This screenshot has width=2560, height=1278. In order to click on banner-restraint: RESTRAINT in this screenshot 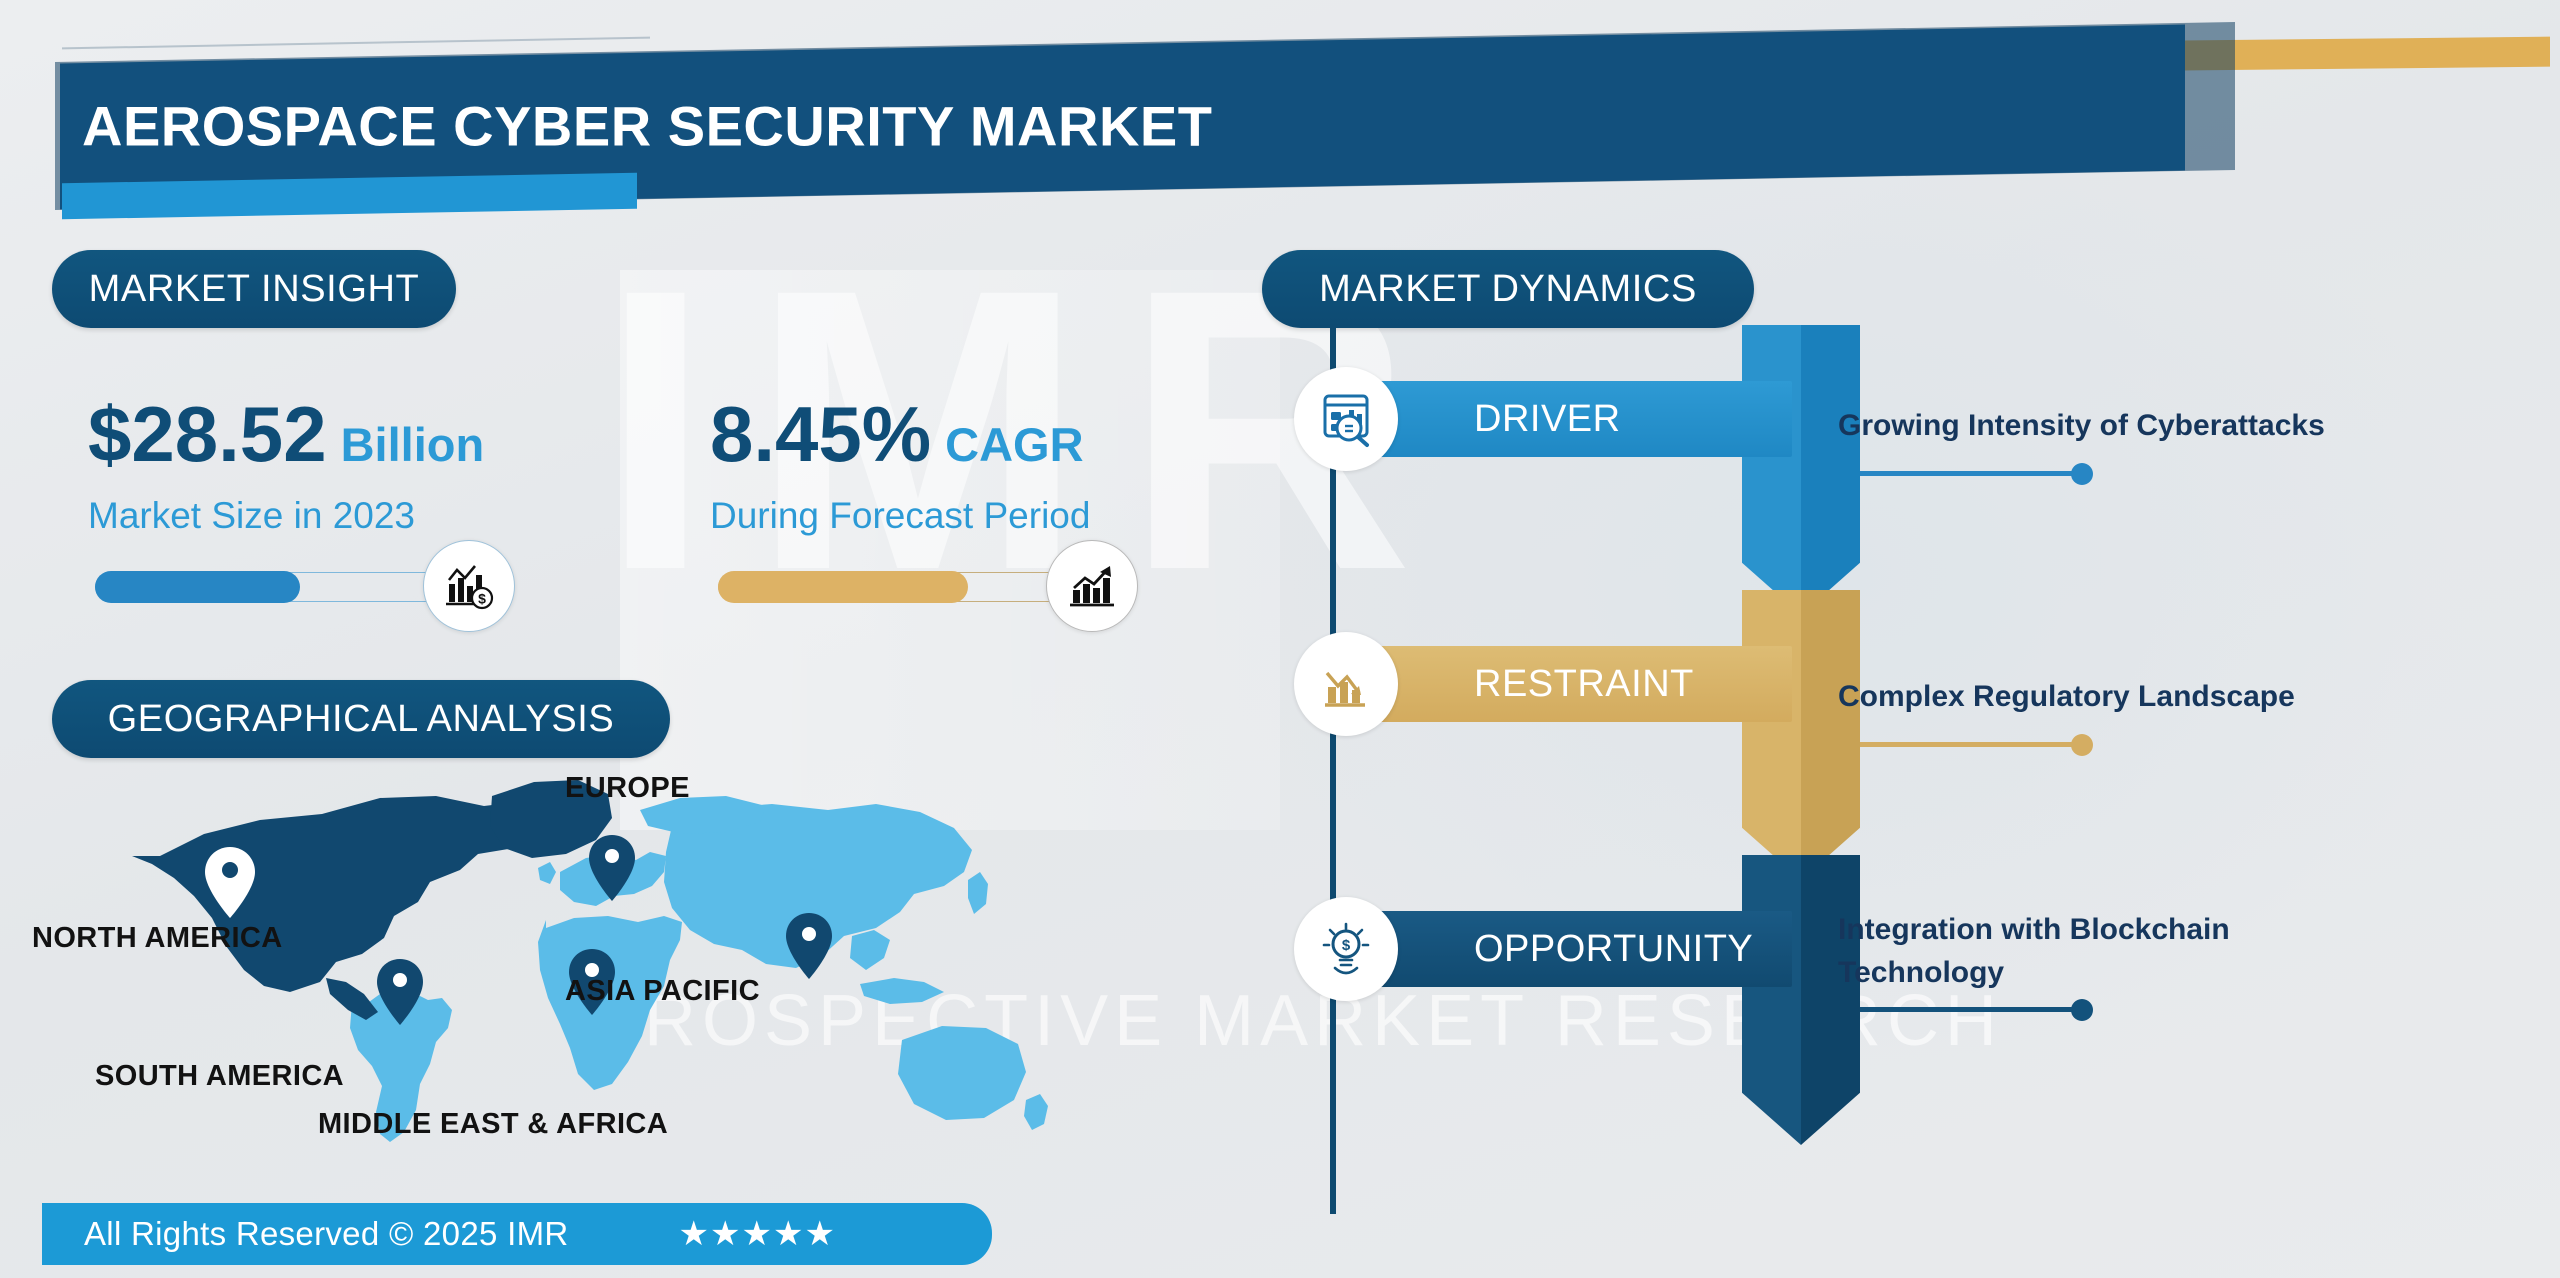, I will do `click(1543, 684)`.